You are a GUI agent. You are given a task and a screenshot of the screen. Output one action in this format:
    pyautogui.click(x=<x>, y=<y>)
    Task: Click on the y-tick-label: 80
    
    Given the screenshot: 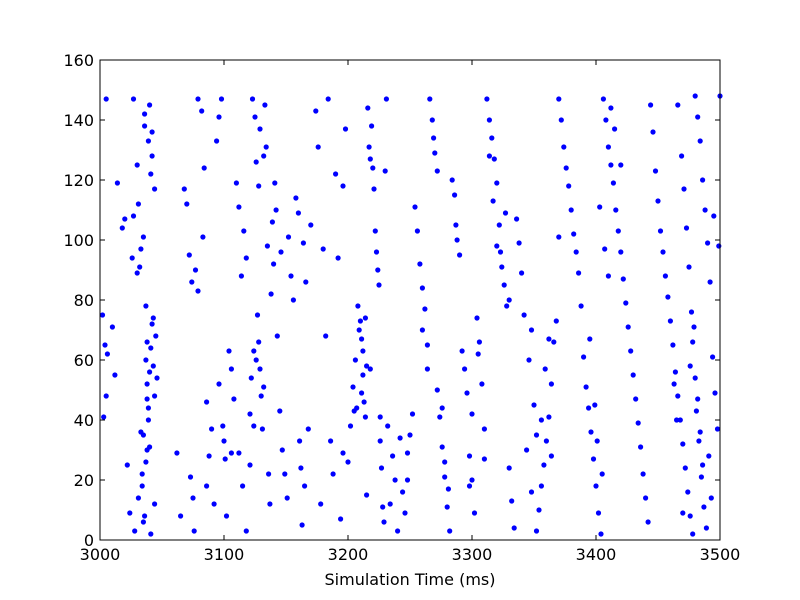 What is the action you would take?
    pyautogui.click(x=84, y=300)
    